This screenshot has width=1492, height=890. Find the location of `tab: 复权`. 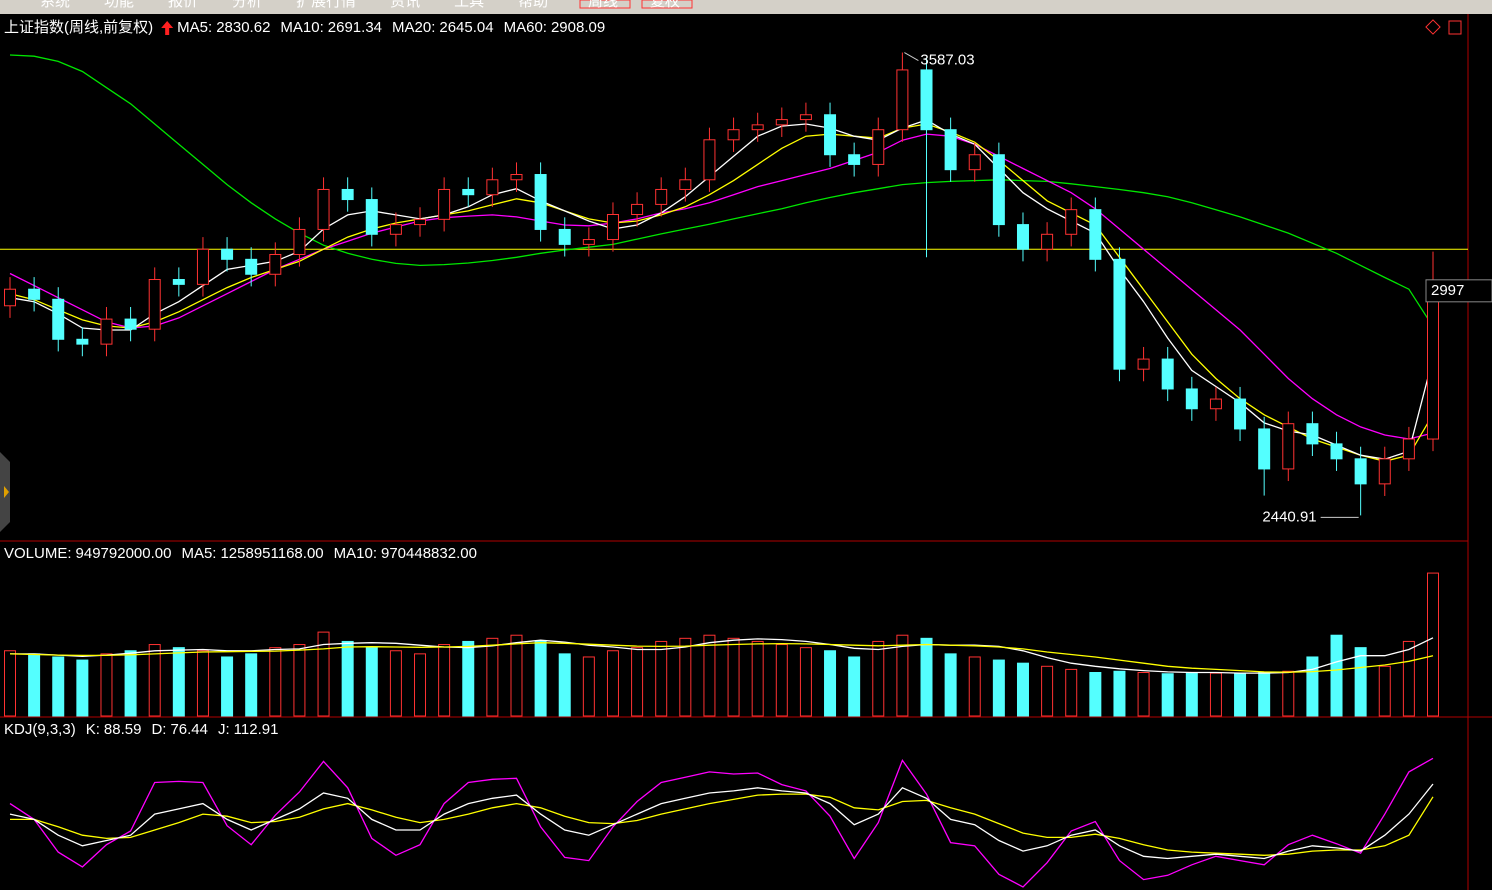

tab: 复权 is located at coordinates (665, 5).